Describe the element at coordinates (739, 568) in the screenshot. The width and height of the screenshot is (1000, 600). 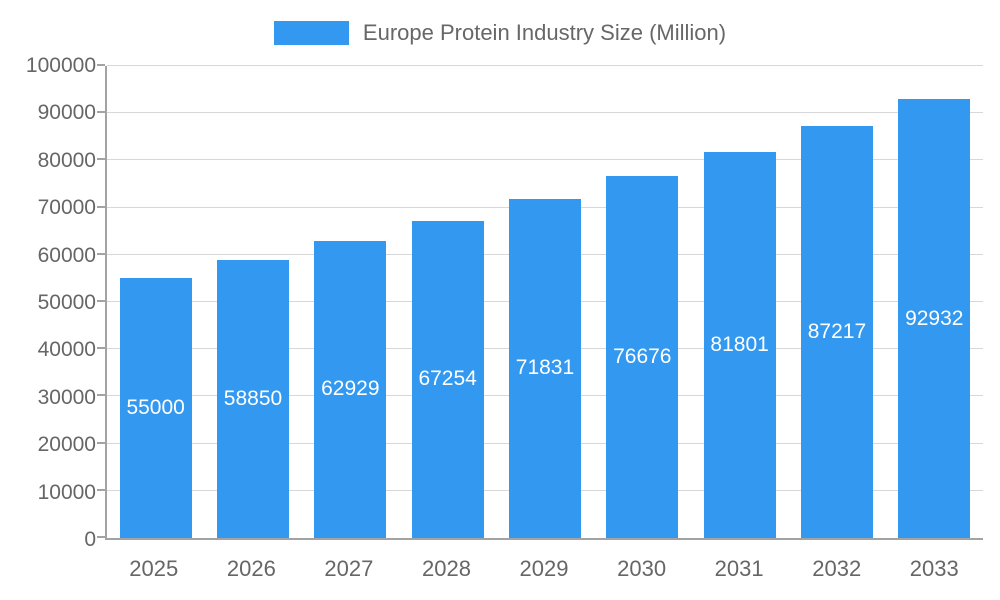
I see `x-axis-label: 2031` at that location.